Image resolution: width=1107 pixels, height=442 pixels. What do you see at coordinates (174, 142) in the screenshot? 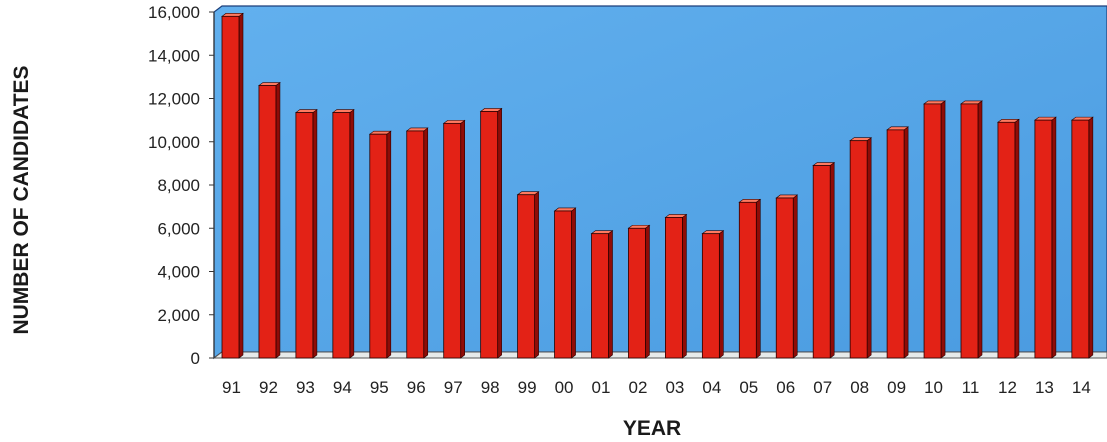
I see `y-tick-label: 10,000` at bounding box center [174, 142].